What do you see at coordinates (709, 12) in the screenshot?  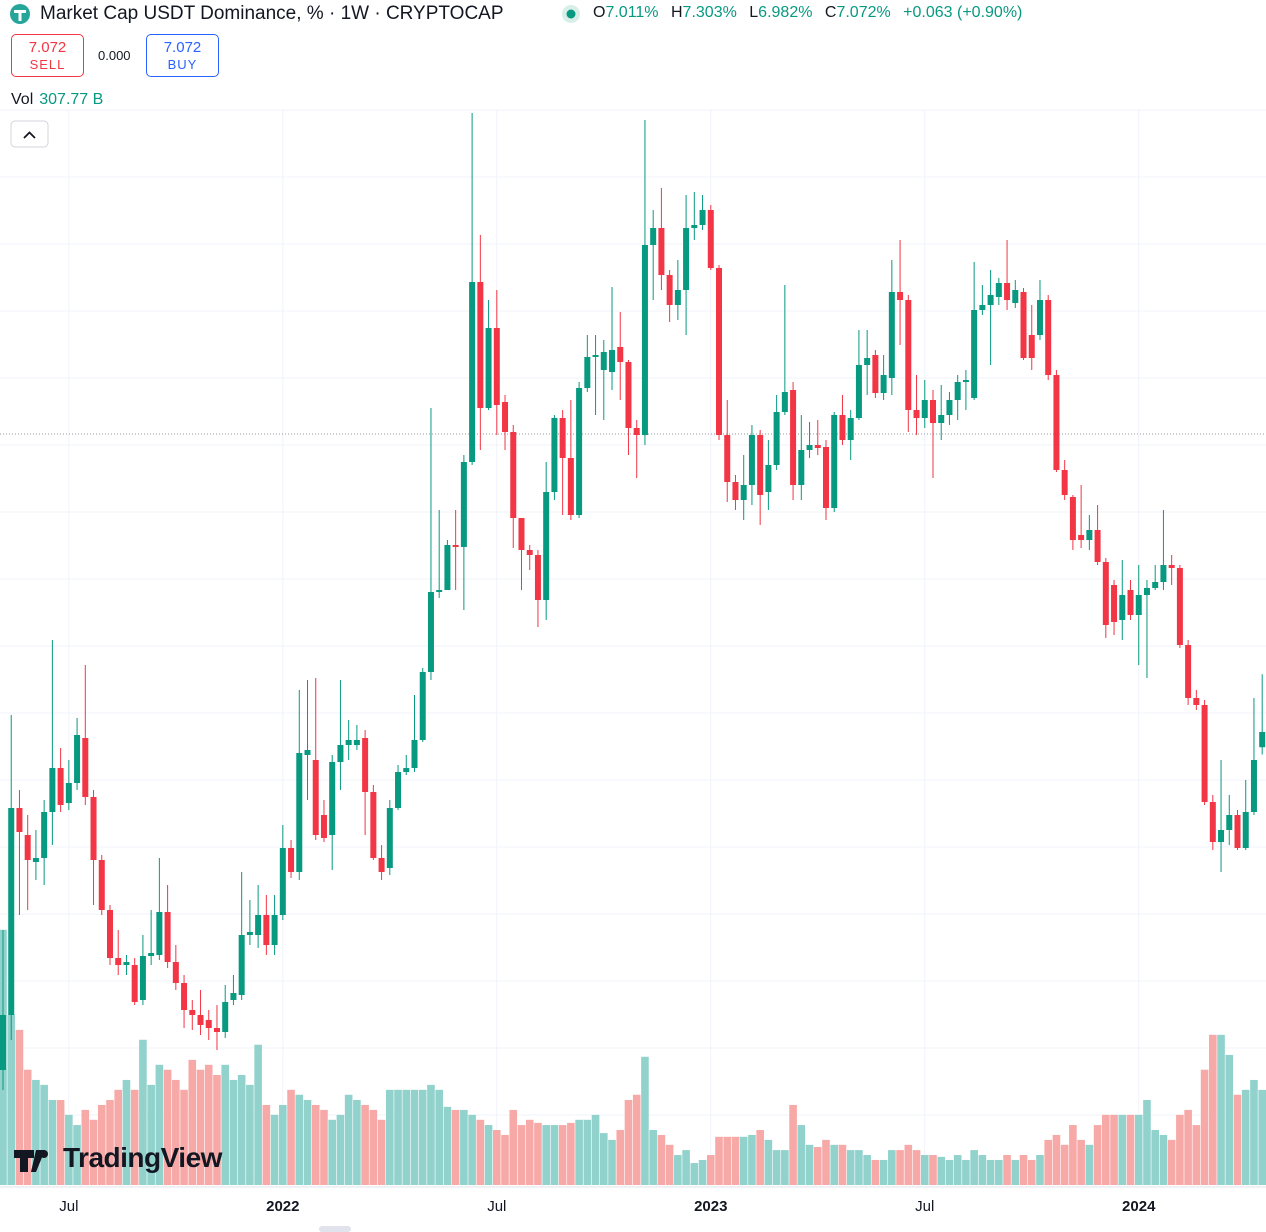 I see `high-value: 7.303%` at bounding box center [709, 12].